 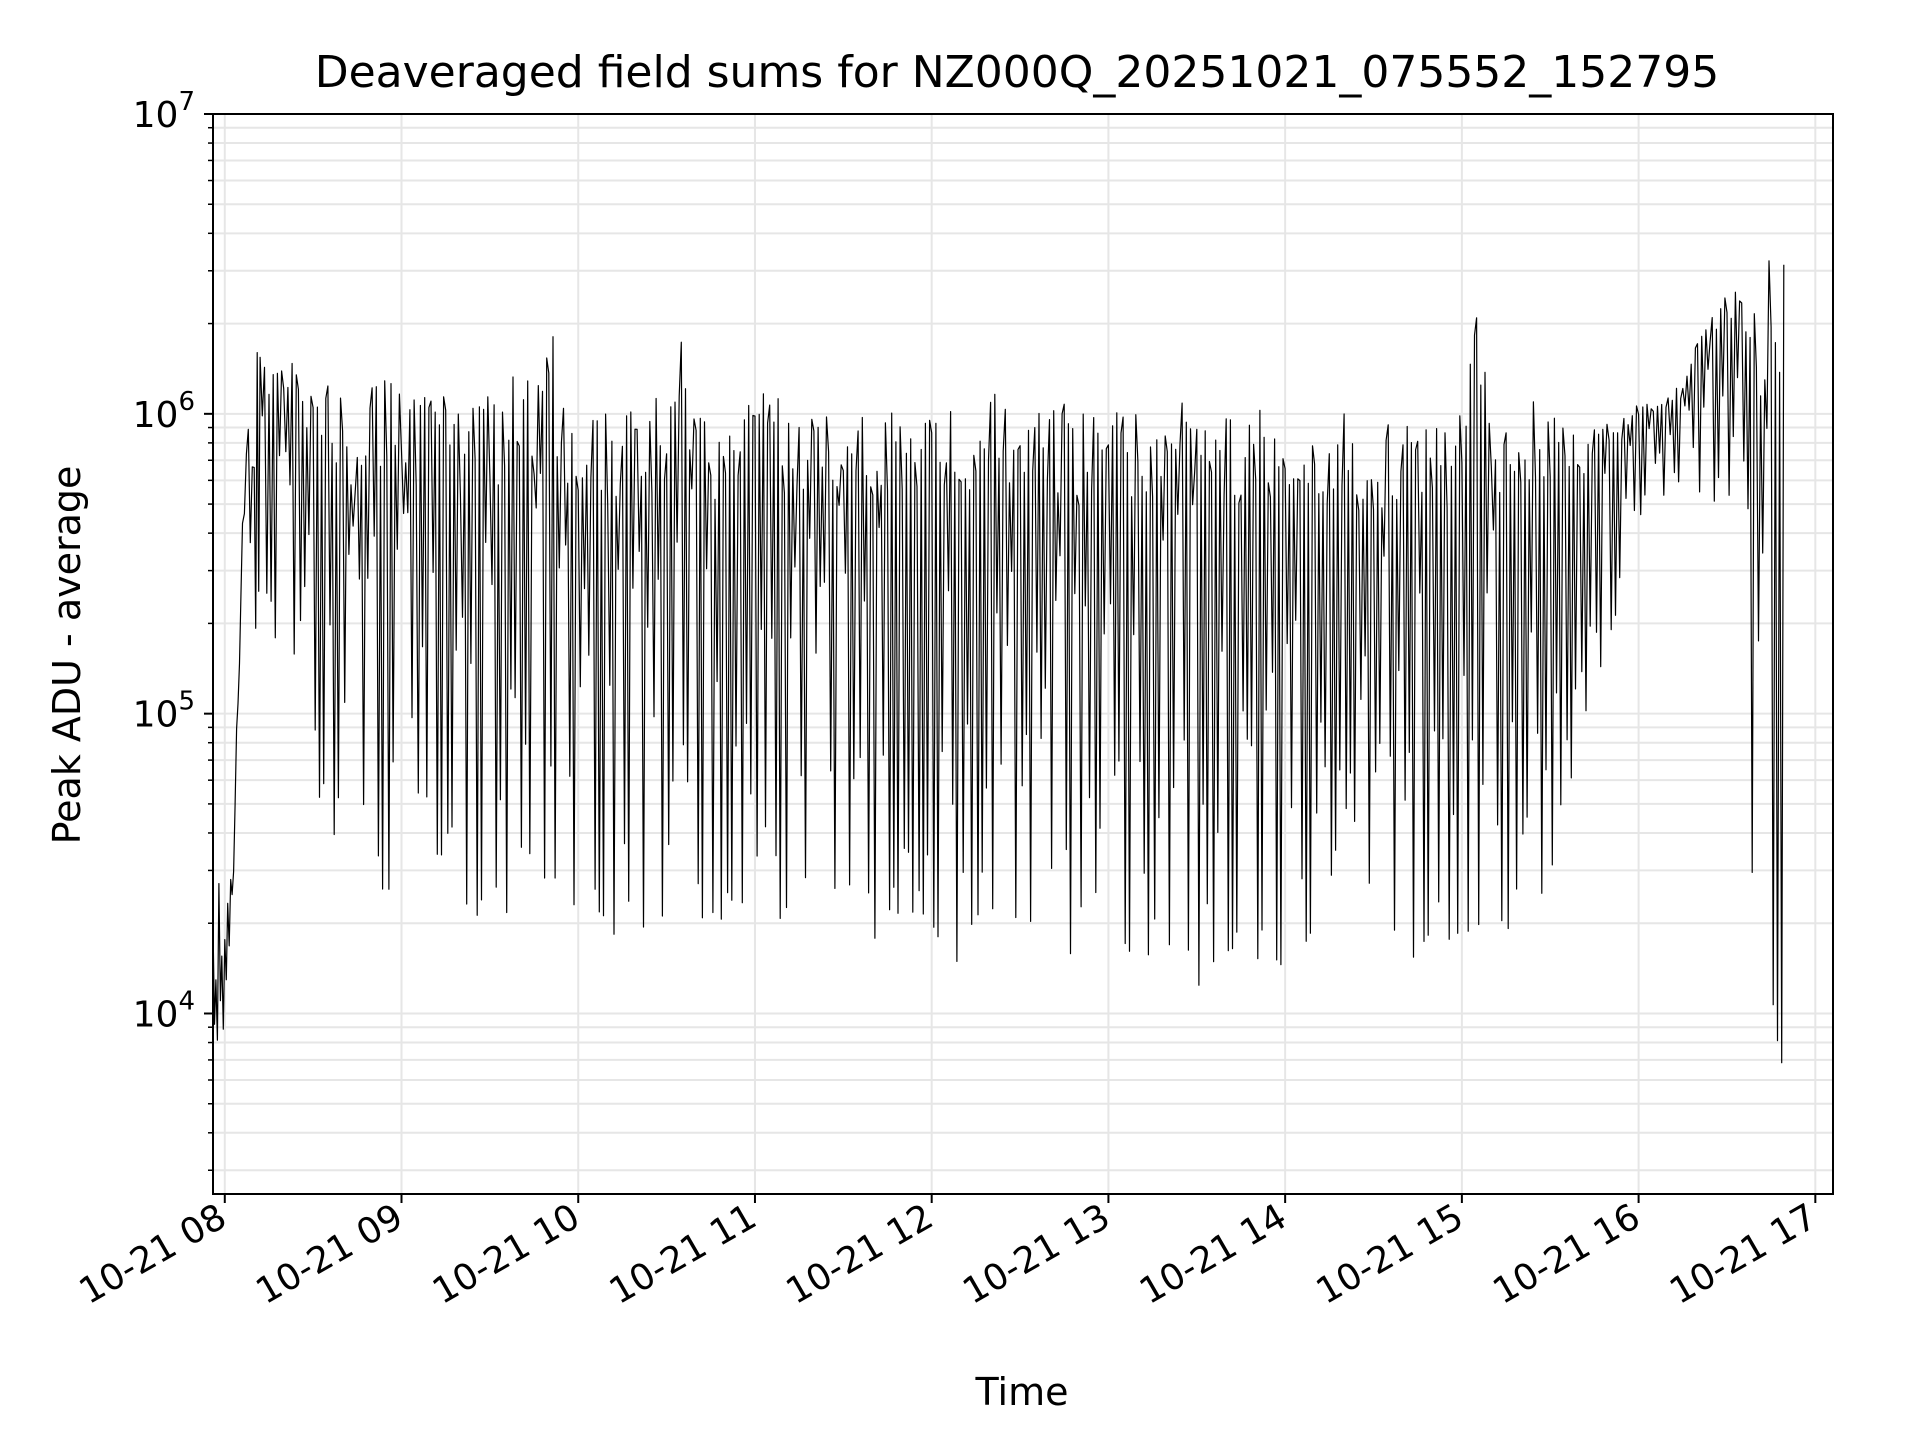 I want to click on x-tick-label: 10-21 14, so click(x=1213, y=1254).